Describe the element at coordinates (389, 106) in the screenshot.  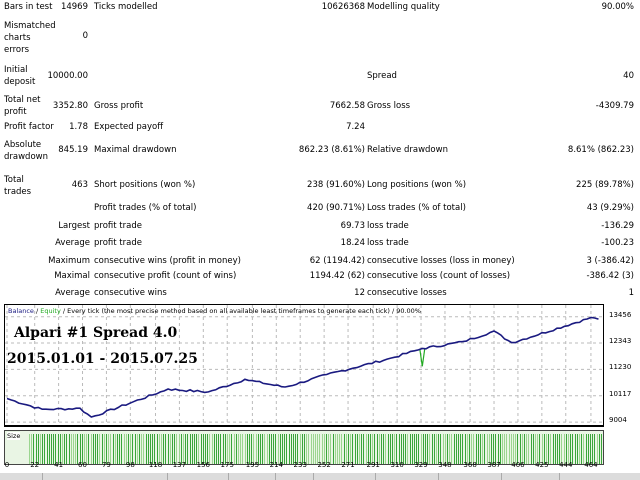
I see `grossloss-label: Gross loss` at that location.